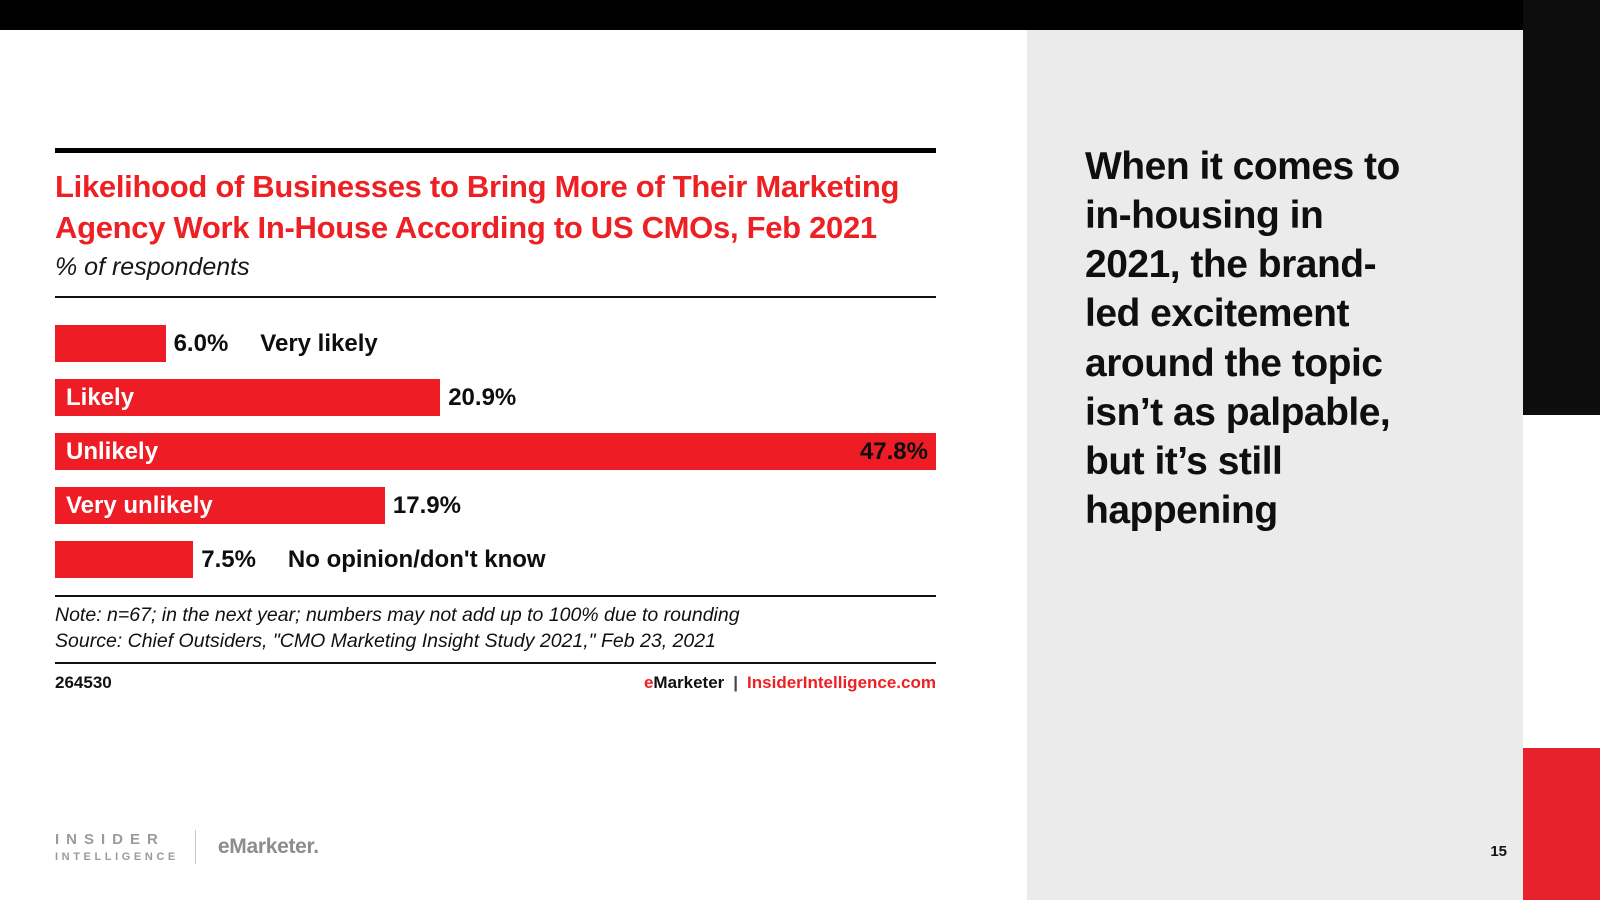 This screenshot has width=1600, height=900. I want to click on chart-footer: 264530 eMarketer | InsiderIntelligence.com, so click(495, 683).